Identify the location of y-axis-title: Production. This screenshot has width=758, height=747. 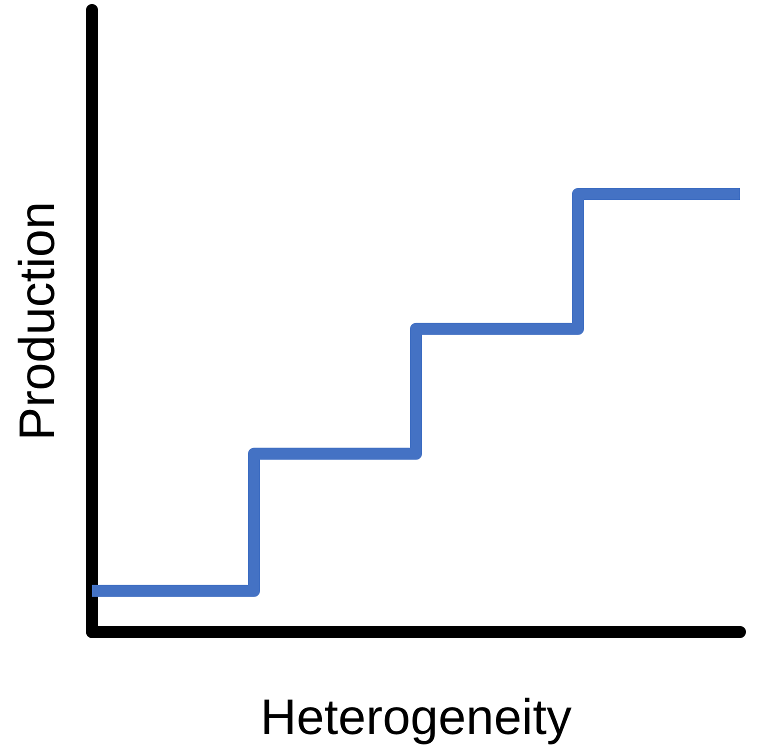
(37, 321).